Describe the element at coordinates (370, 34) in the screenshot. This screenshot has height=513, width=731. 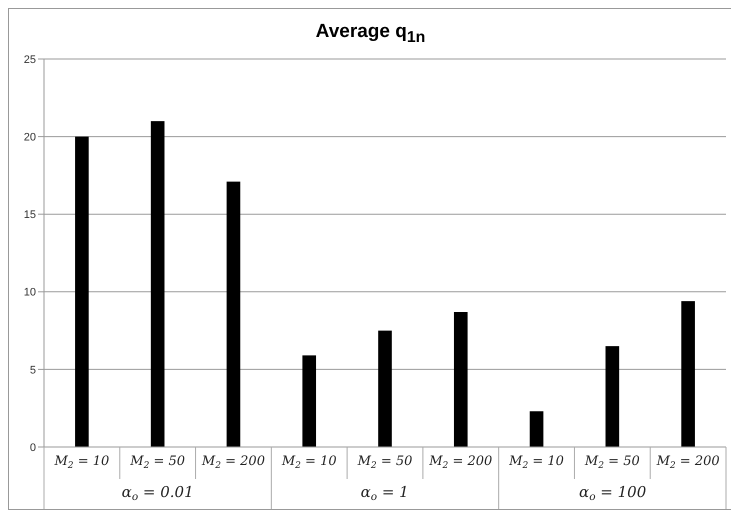
I see `chart-title: Average q$_{1n}$` at that location.